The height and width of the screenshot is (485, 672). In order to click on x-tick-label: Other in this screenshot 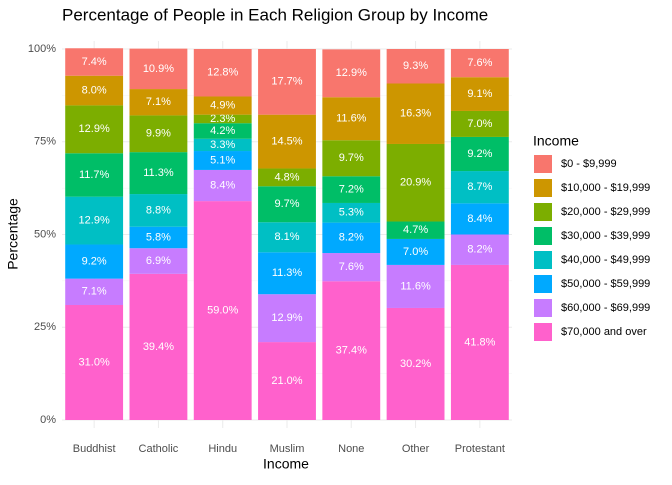, I will do `click(416, 449)`.